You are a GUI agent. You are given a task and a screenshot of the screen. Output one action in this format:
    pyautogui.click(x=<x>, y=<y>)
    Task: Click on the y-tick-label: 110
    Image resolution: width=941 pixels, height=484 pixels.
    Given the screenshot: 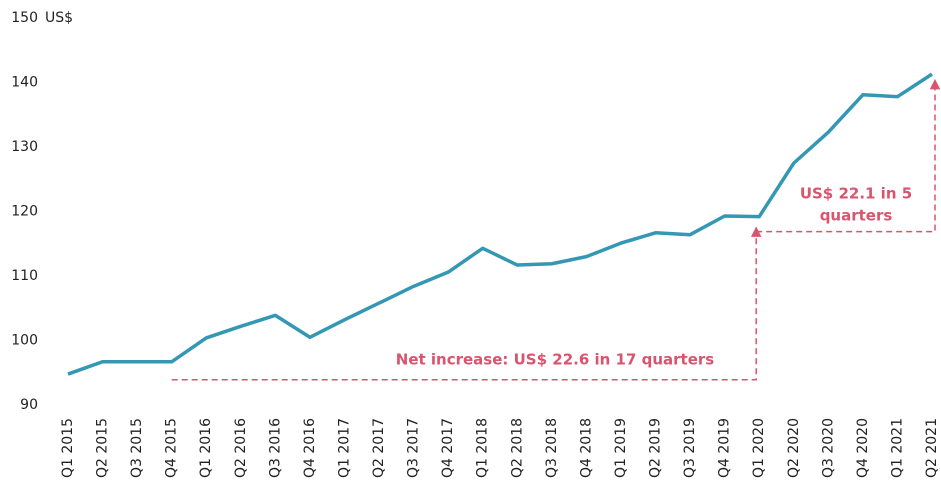 What is the action you would take?
    pyautogui.click(x=24, y=276)
    